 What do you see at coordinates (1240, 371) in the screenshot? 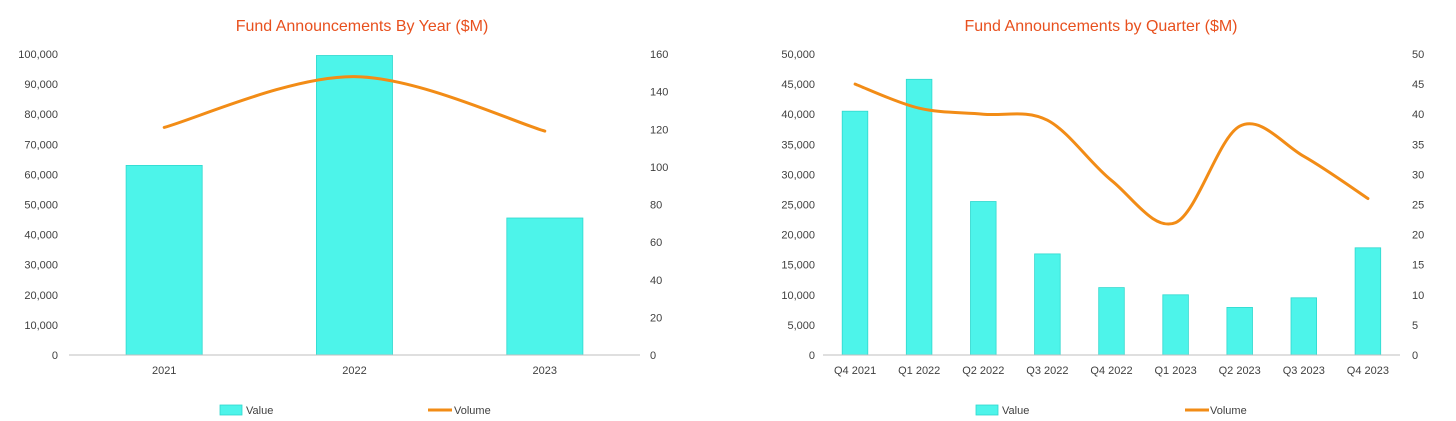
I see `x-tick-label: Q2 2023` at bounding box center [1240, 371].